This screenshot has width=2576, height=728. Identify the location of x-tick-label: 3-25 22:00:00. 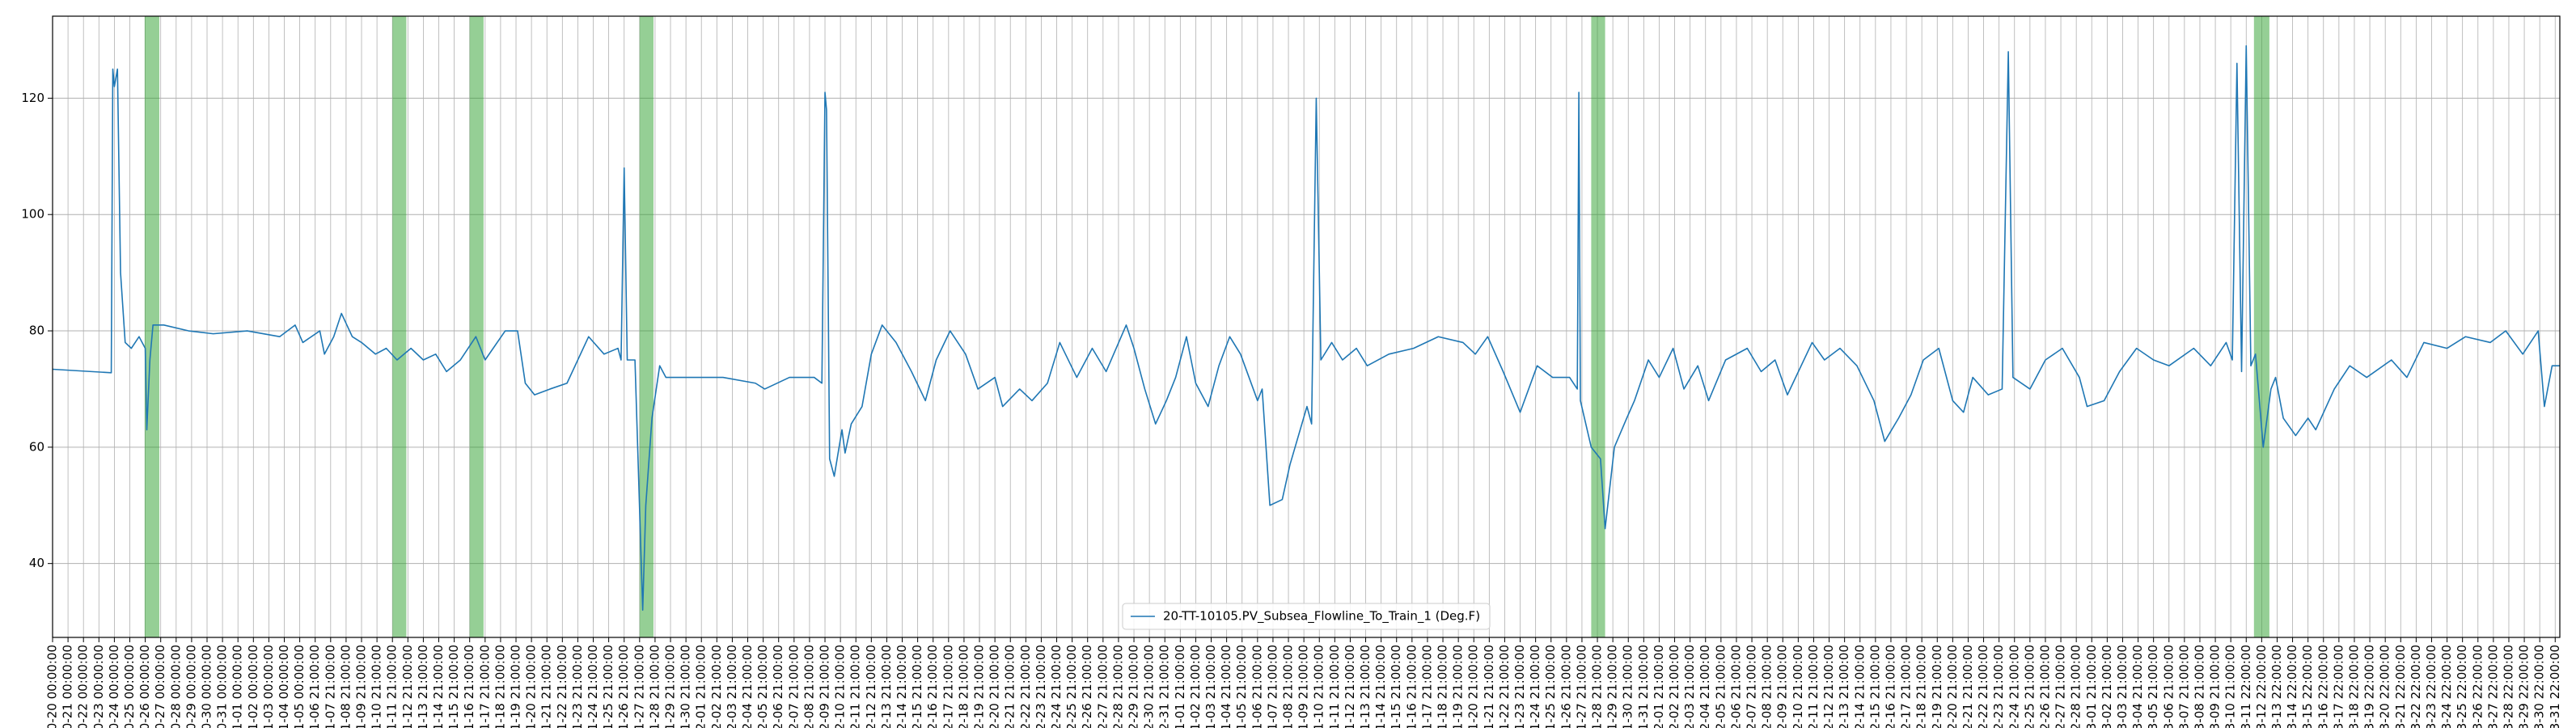
(2462, 686).